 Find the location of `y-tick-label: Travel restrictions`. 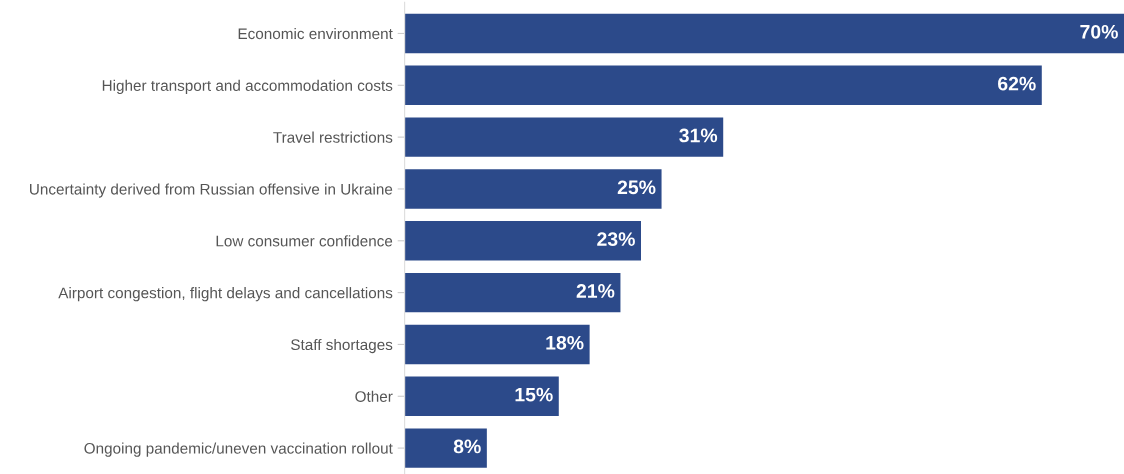

y-tick-label: Travel restrictions is located at coordinates (333, 137).